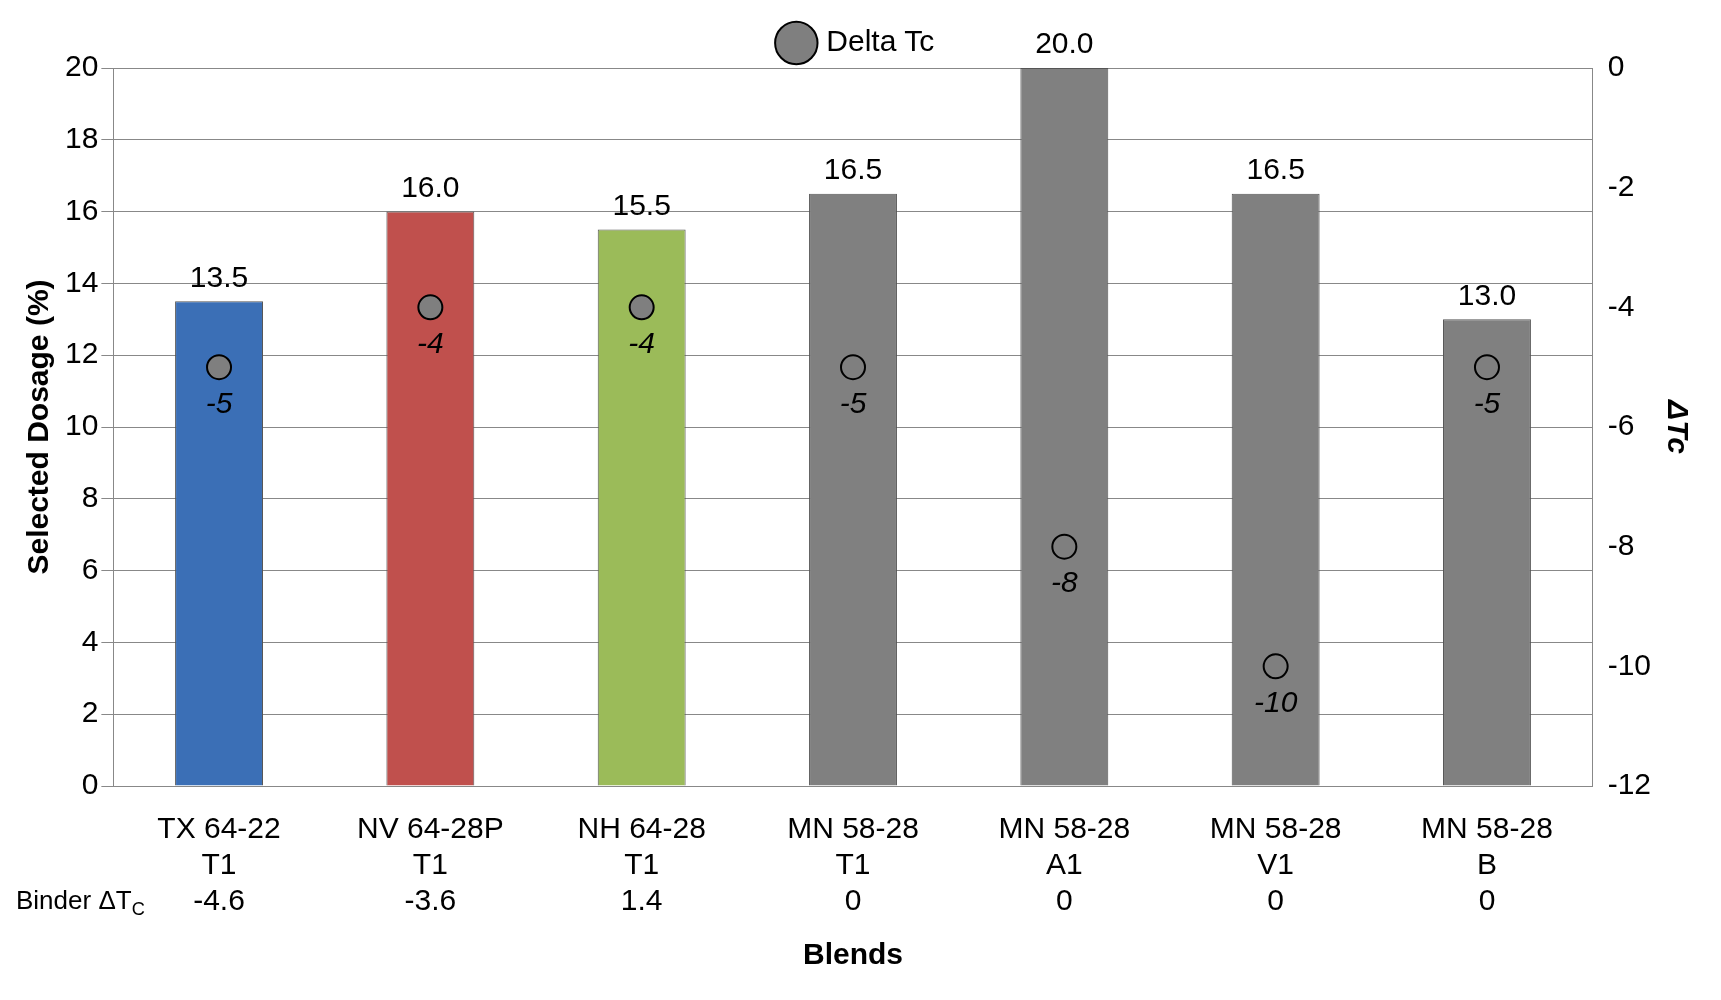 This screenshot has height=1000, width=1721. Describe the element at coordinates (1678, 426) in the screenshot. I see `y2-axis-title: ΔTc` at that location.